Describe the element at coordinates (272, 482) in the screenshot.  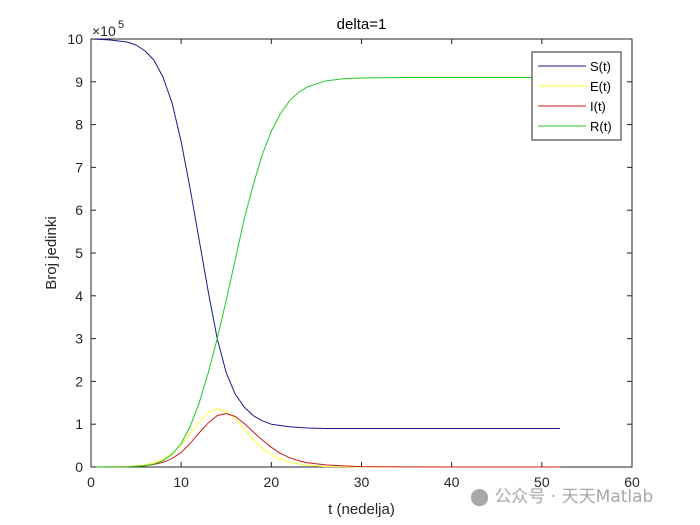
I see `x-tick-label: 20` at that location.